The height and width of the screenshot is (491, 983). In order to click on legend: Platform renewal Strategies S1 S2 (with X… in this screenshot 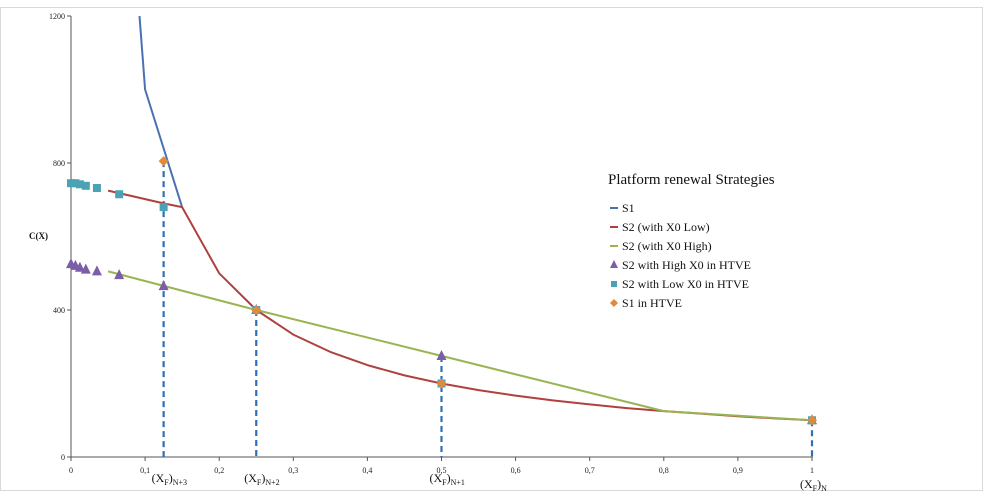, I will do `click(691, 241)`.